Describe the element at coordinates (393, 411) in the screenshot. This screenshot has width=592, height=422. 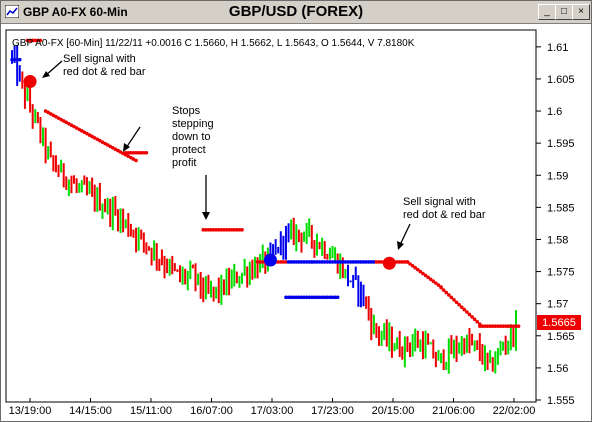
I see `x-tick-label: 20/15:00` at that location.